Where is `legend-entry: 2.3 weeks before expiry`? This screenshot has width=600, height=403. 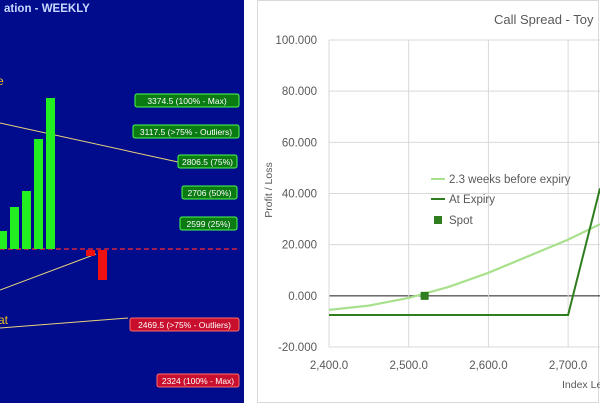 legend-entry: 2.3 weeks before expiry is located at coordinates (510, 180).